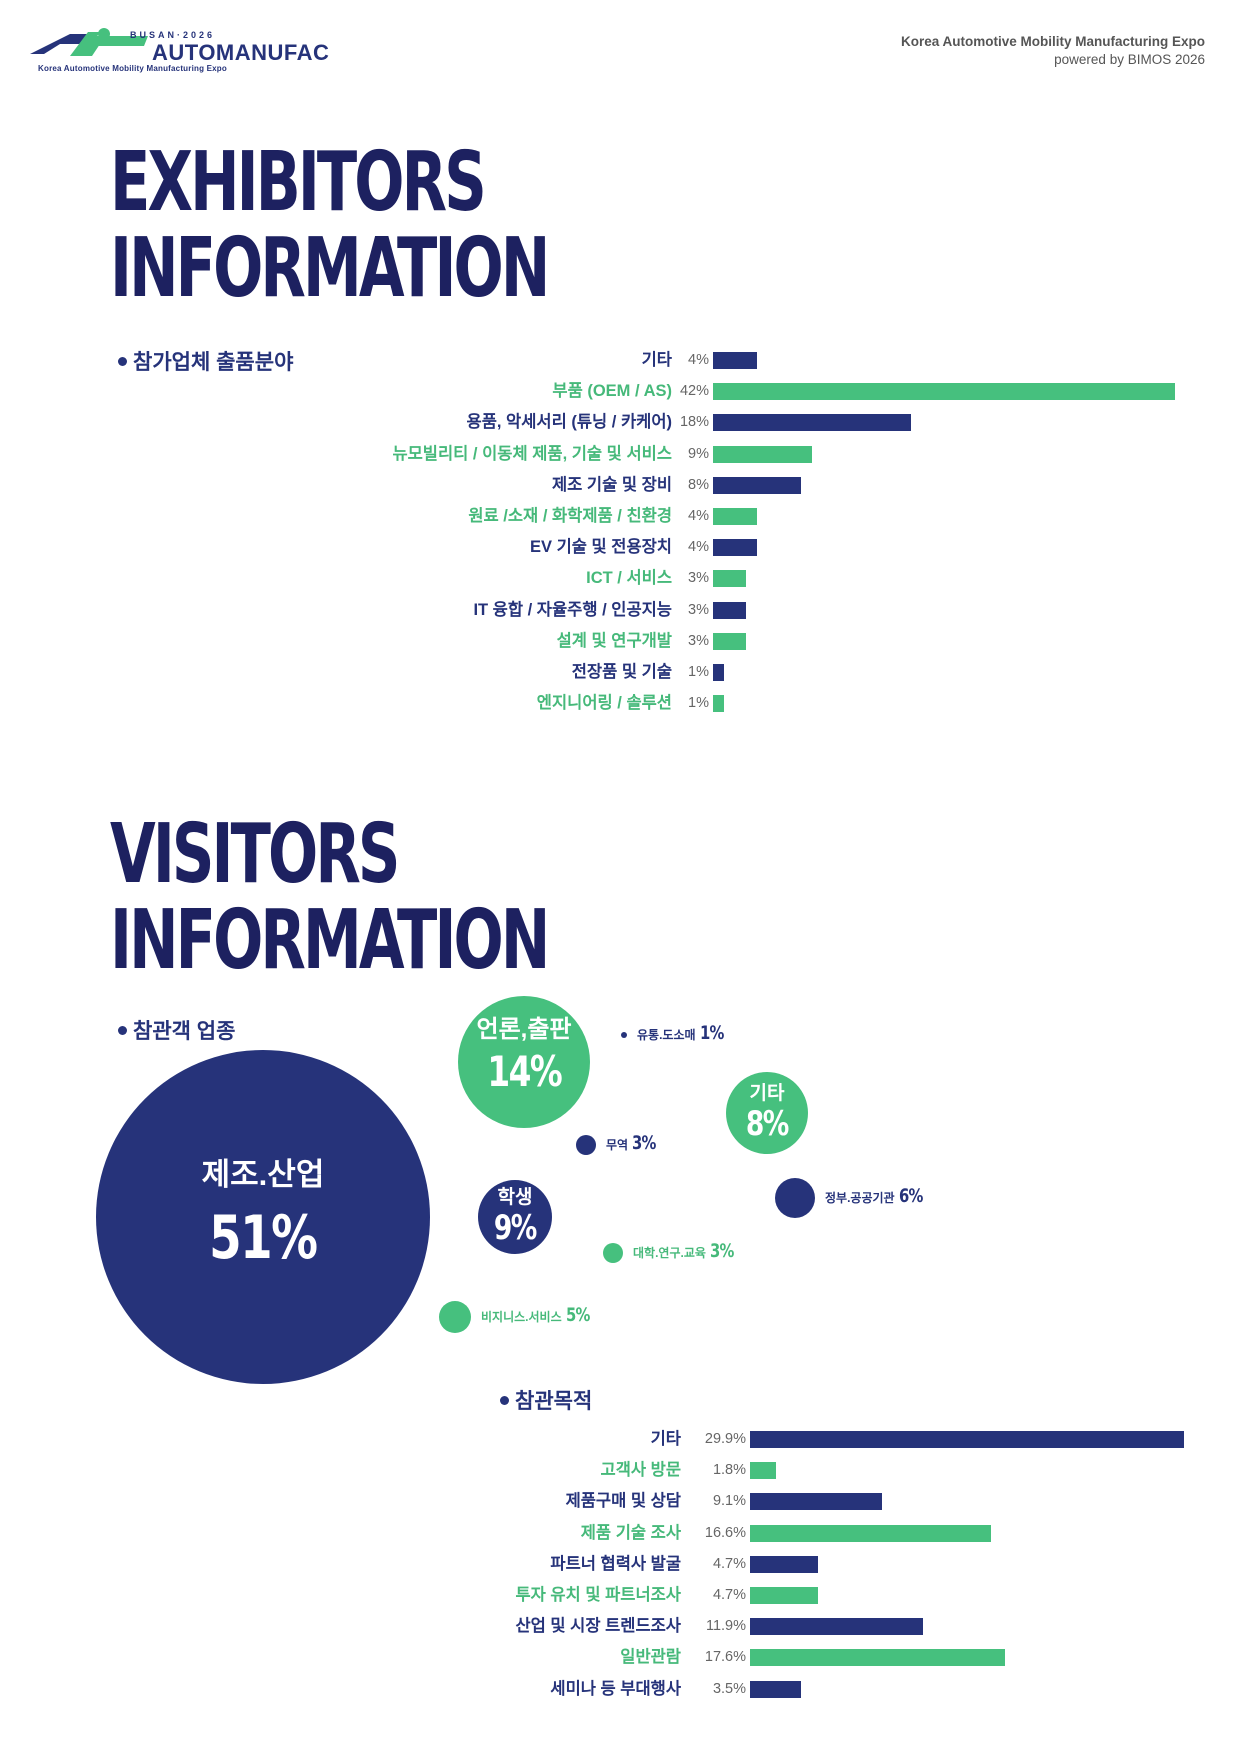  Describe the element at coordinates (910, 1196) in the screenshot. I see `bubble-value: 6%` at that location.